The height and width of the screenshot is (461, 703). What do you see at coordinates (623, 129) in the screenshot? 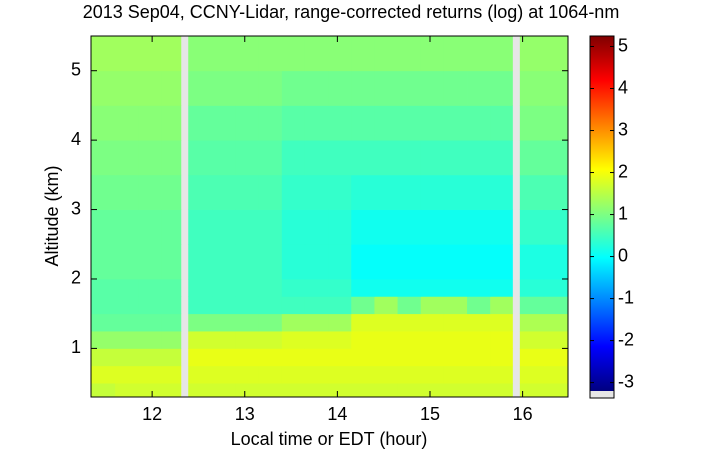
I see `colorbar-tick-label: 3` at bounding box center [623, 129].